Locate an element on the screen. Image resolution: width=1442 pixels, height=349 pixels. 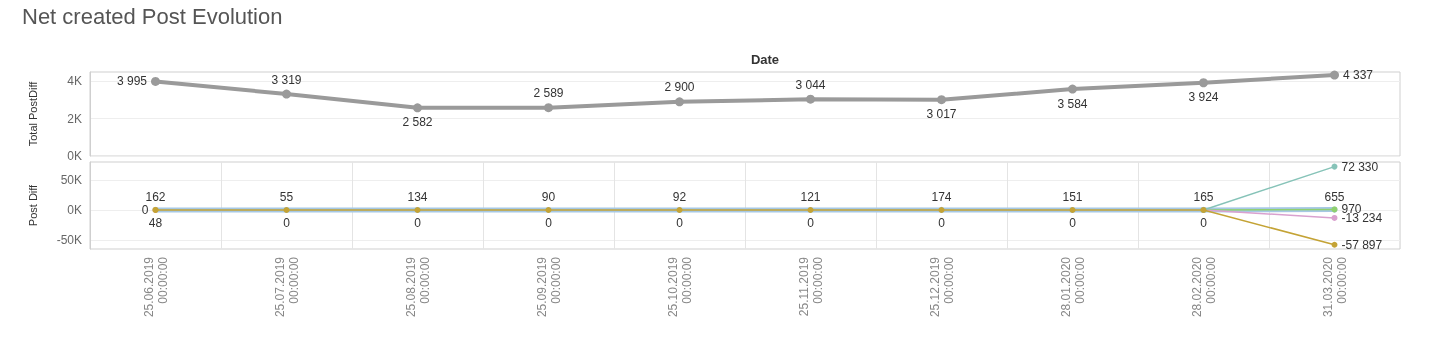
data-label: 162 is located at coordinates (155, 196).